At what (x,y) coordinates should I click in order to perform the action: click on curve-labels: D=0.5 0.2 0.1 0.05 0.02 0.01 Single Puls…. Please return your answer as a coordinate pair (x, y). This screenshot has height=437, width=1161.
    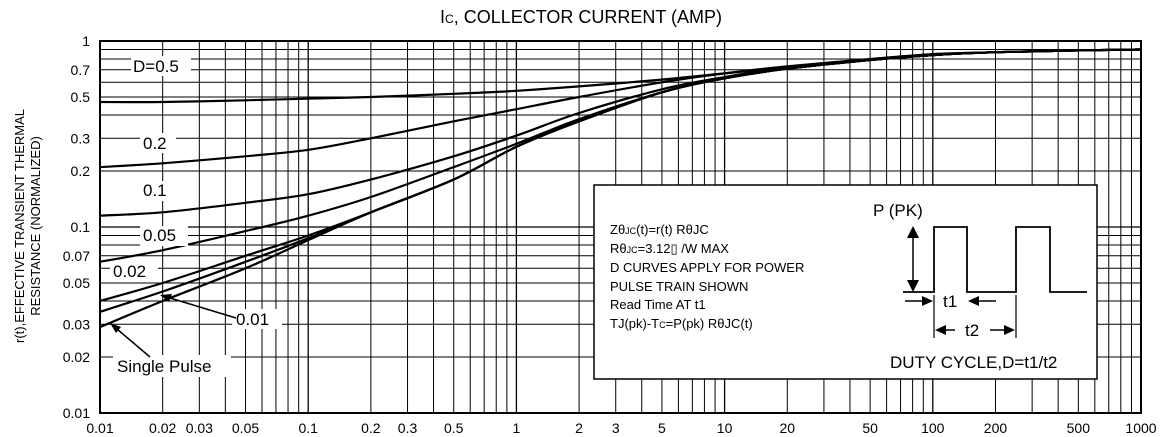
    Looking at the image, I should click on (196, 216).